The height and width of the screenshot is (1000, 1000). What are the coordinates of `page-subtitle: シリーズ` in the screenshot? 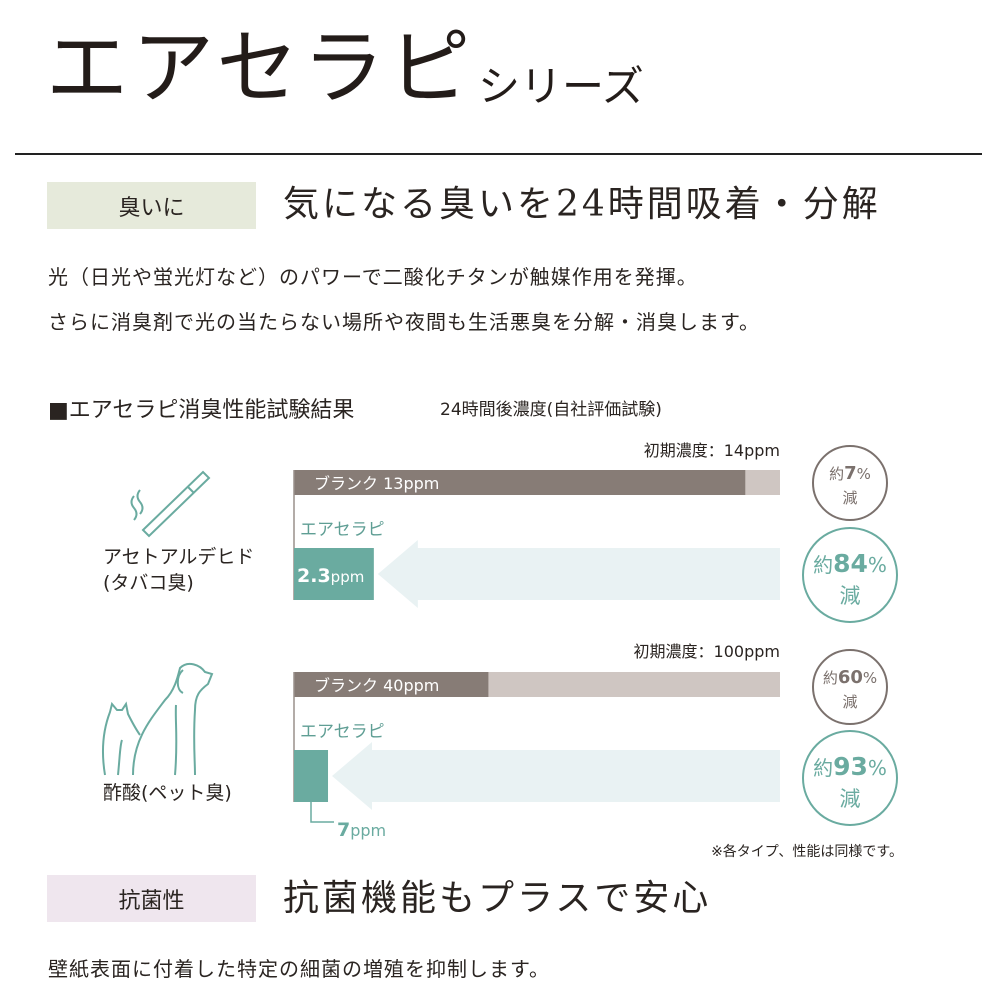 It's located at (561, 86).